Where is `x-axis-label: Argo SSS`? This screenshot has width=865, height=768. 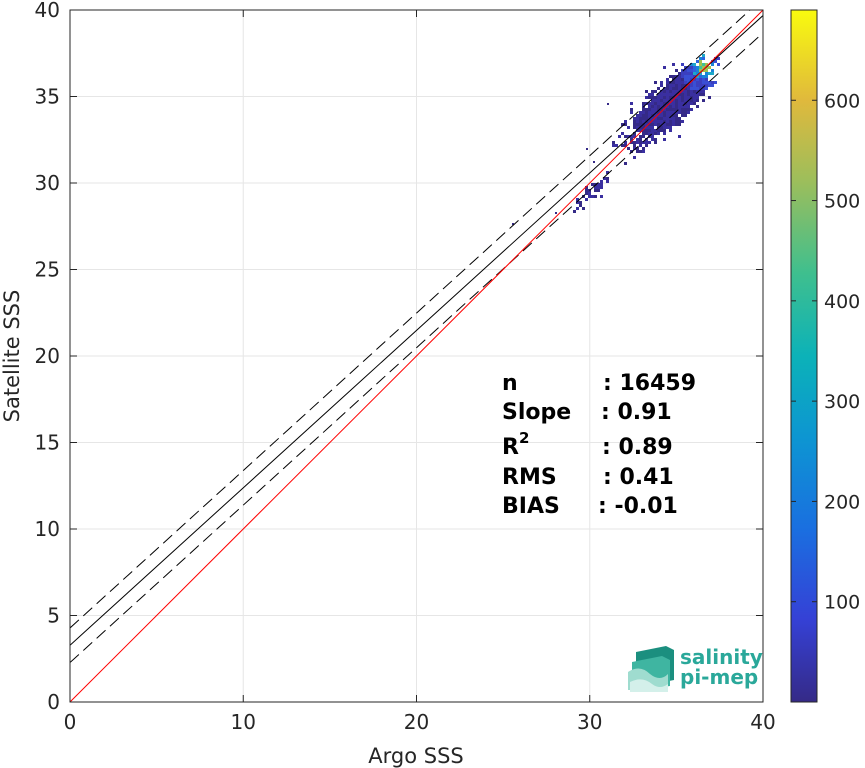
x-axis-label: Argo SSS is located at coordinates (415, 756).